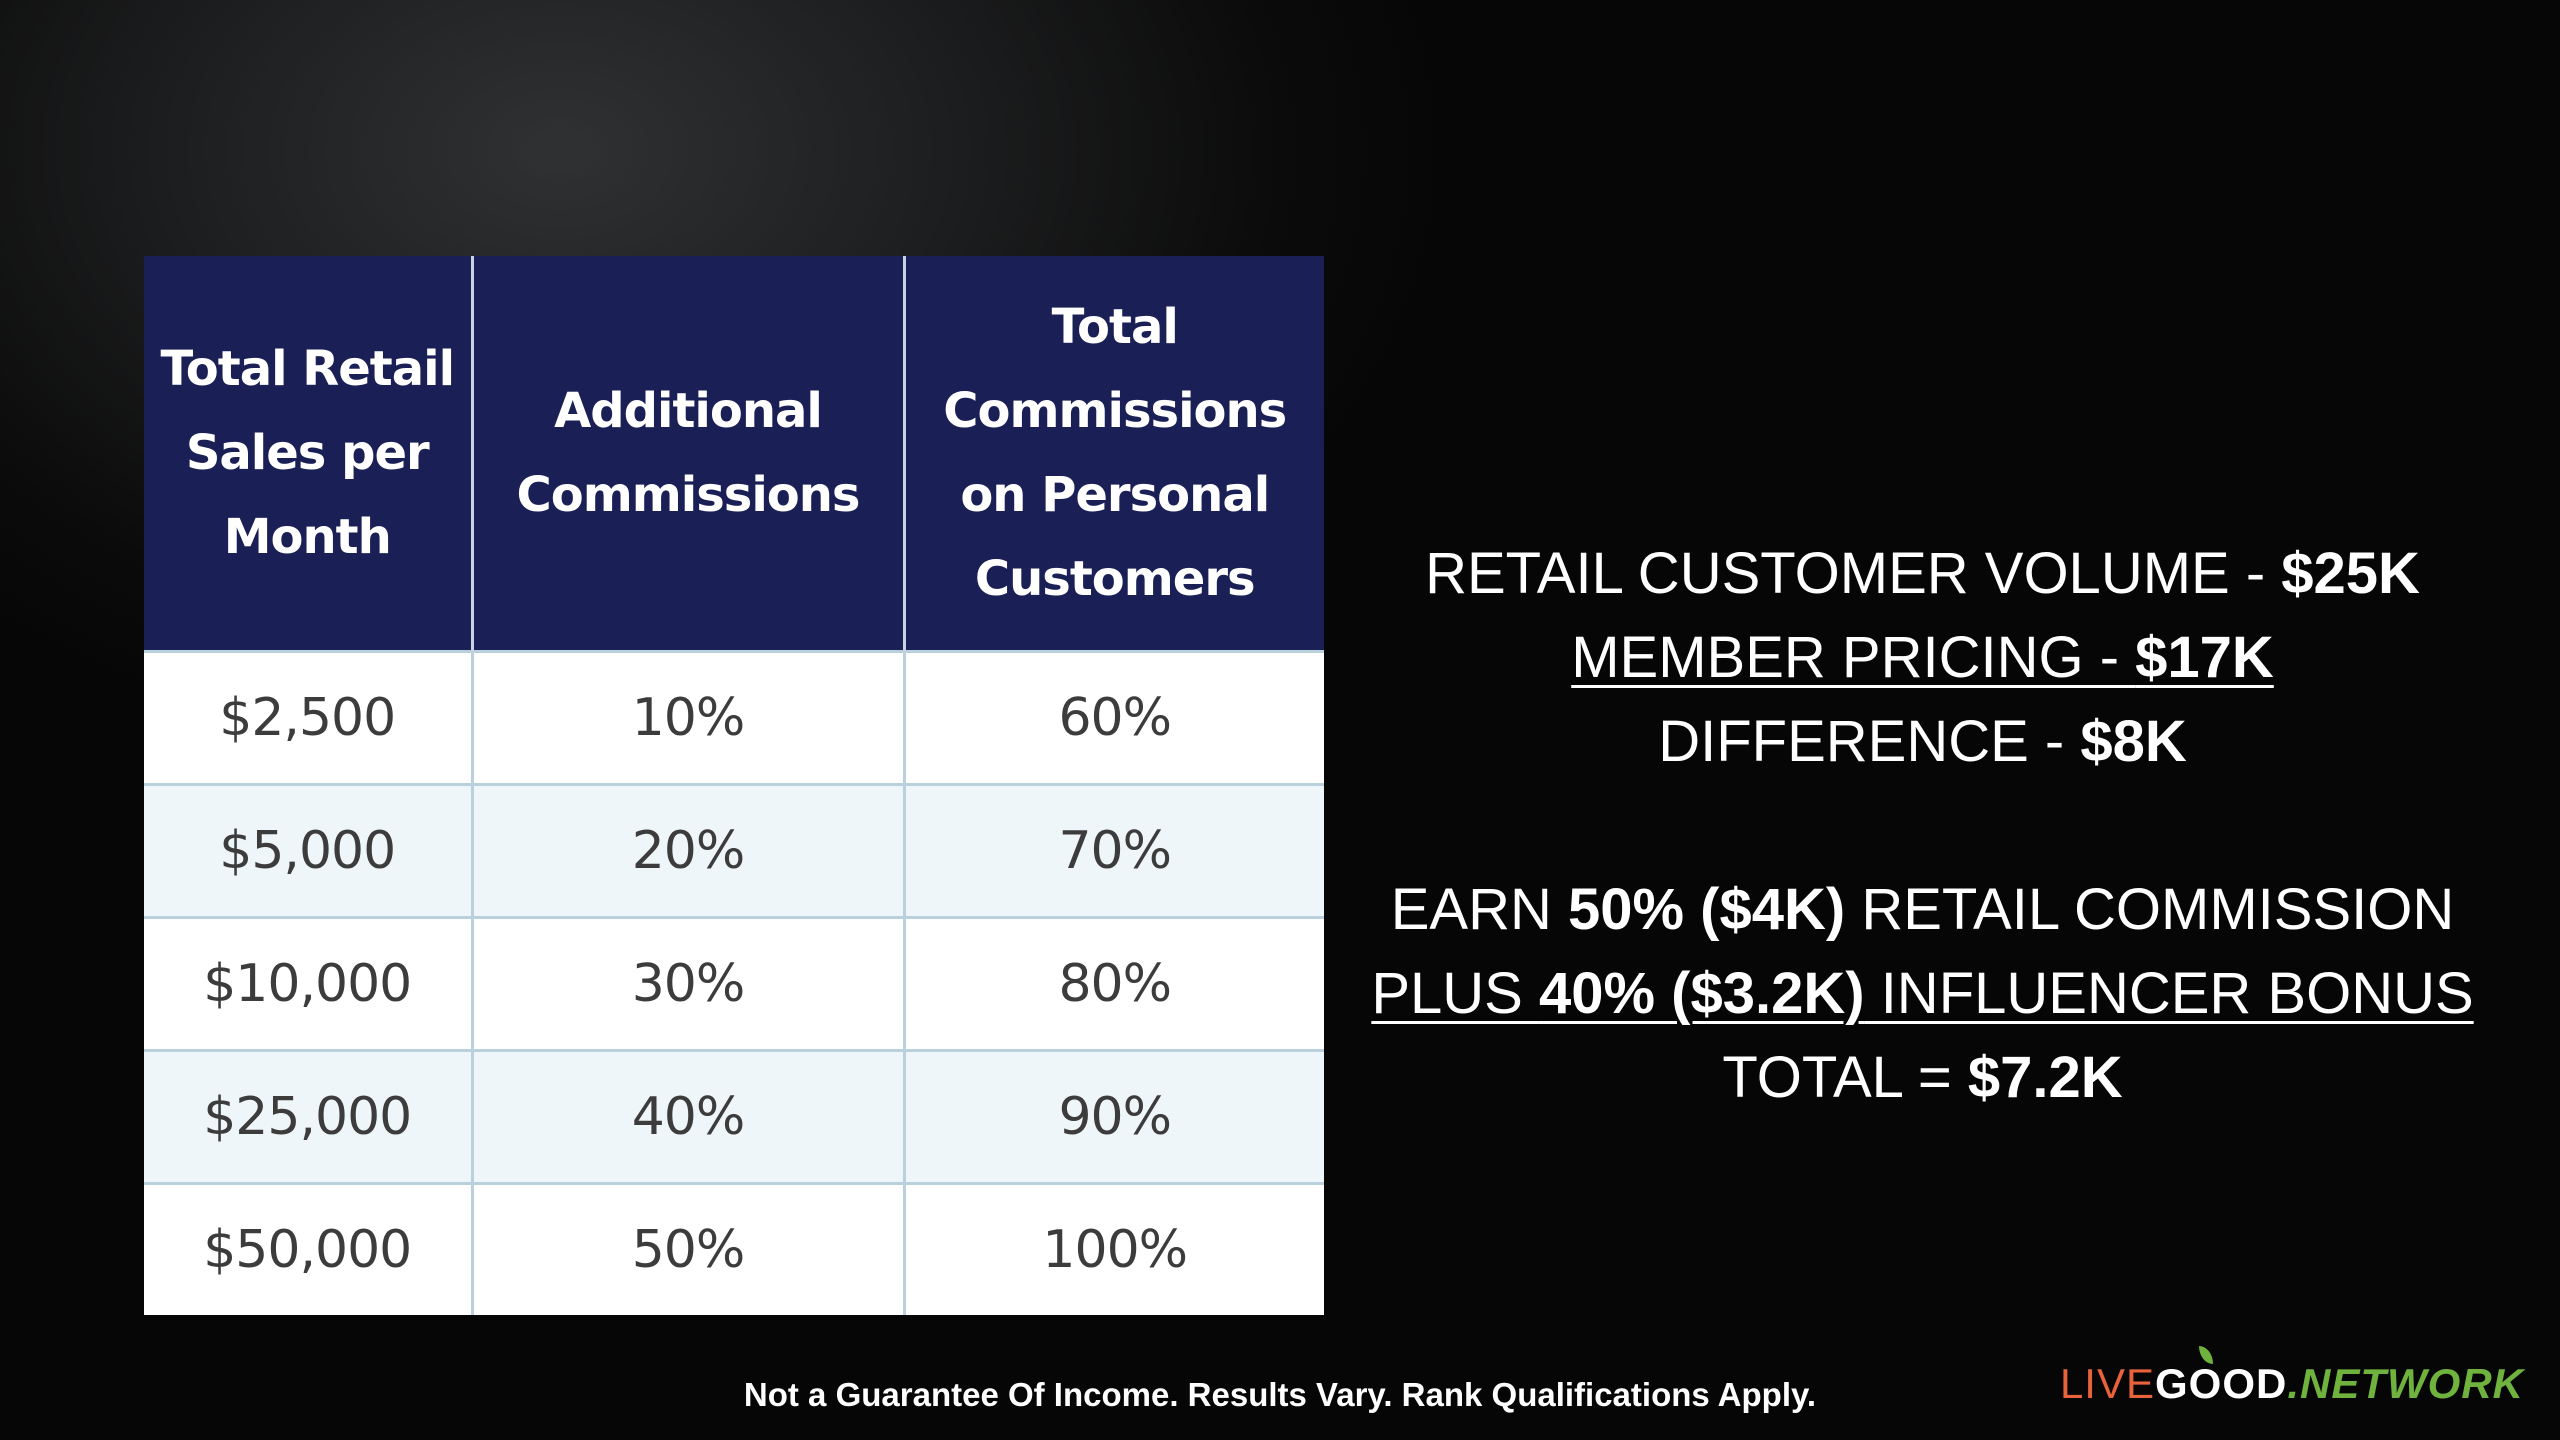 The height and width of the screenshot is (1440, 2560). What do you see at coordinates (1845, 1077) in the screenshot?
I see `summary-label: TOTAL =` at bounding box center [1845, 1077].